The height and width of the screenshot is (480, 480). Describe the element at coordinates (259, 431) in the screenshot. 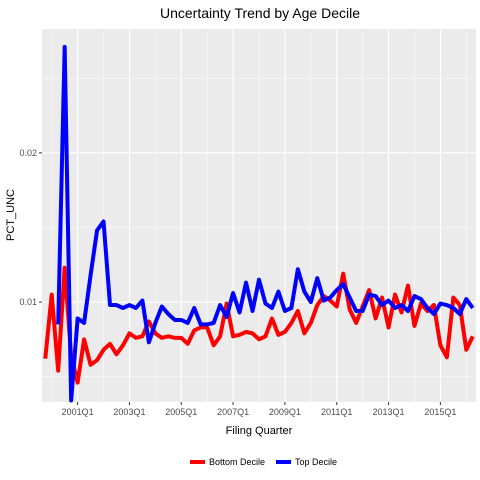

I see `x-axis-title: Filing Quarter` at that location.